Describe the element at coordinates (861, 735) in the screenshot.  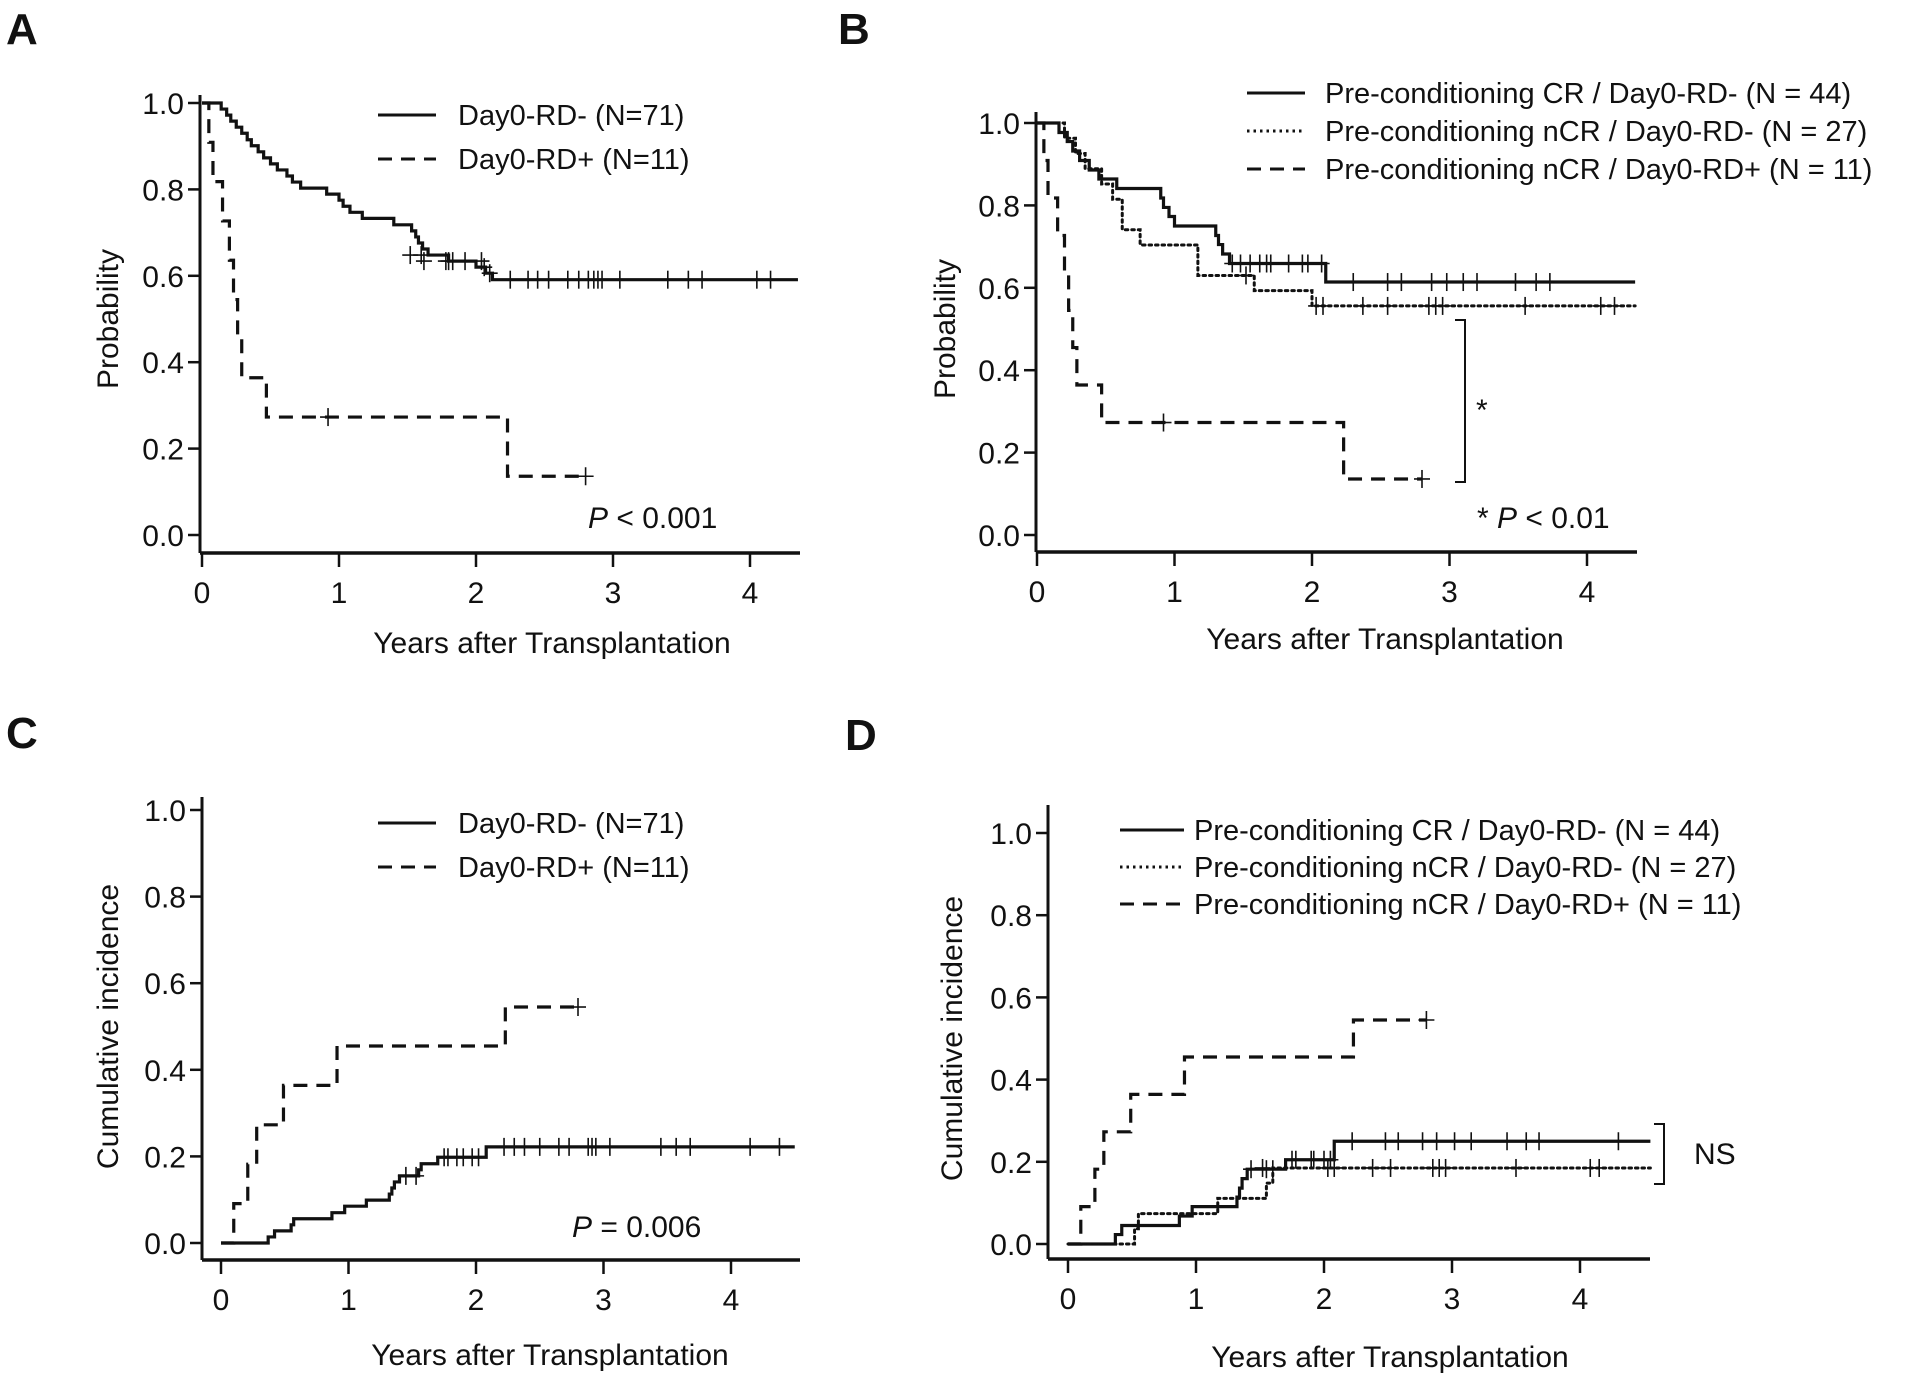
I see `panel-label-d: D` at that location.